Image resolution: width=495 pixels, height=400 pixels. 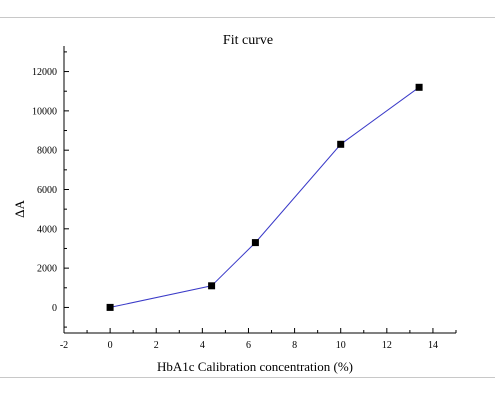 What do you see at coordinates (341, 345) in the screenshot?
I see `x-tick-label: 10` at bounding box center [341, 345].